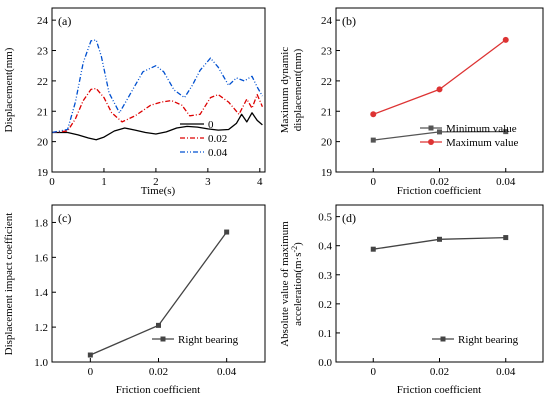  I want to click on legend-text-max: Maximum value, so click(482, 143).